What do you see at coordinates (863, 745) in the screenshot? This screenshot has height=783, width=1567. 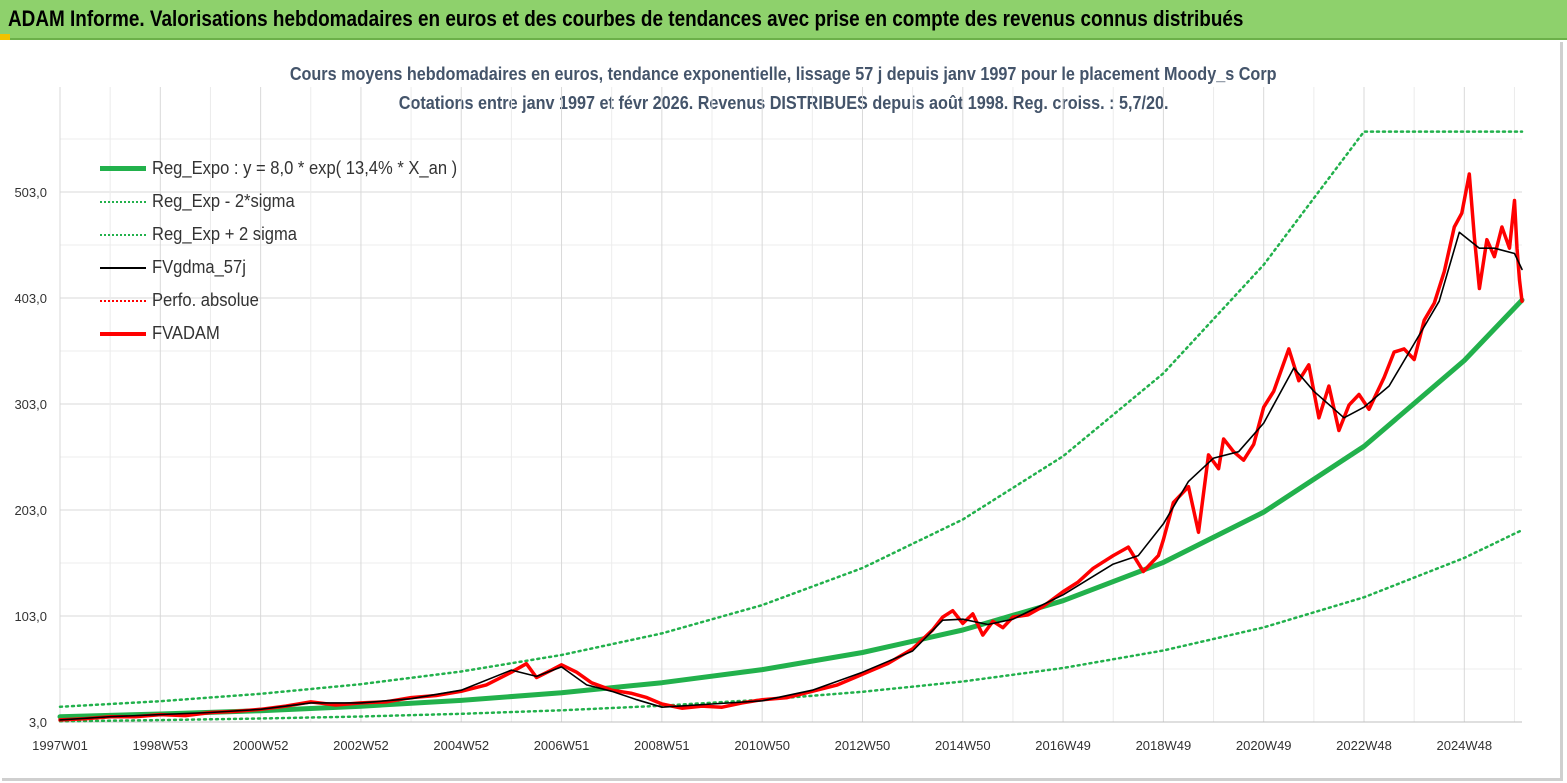 I see `x-tick-label: 2012W50` at bounding box center [863, 745].